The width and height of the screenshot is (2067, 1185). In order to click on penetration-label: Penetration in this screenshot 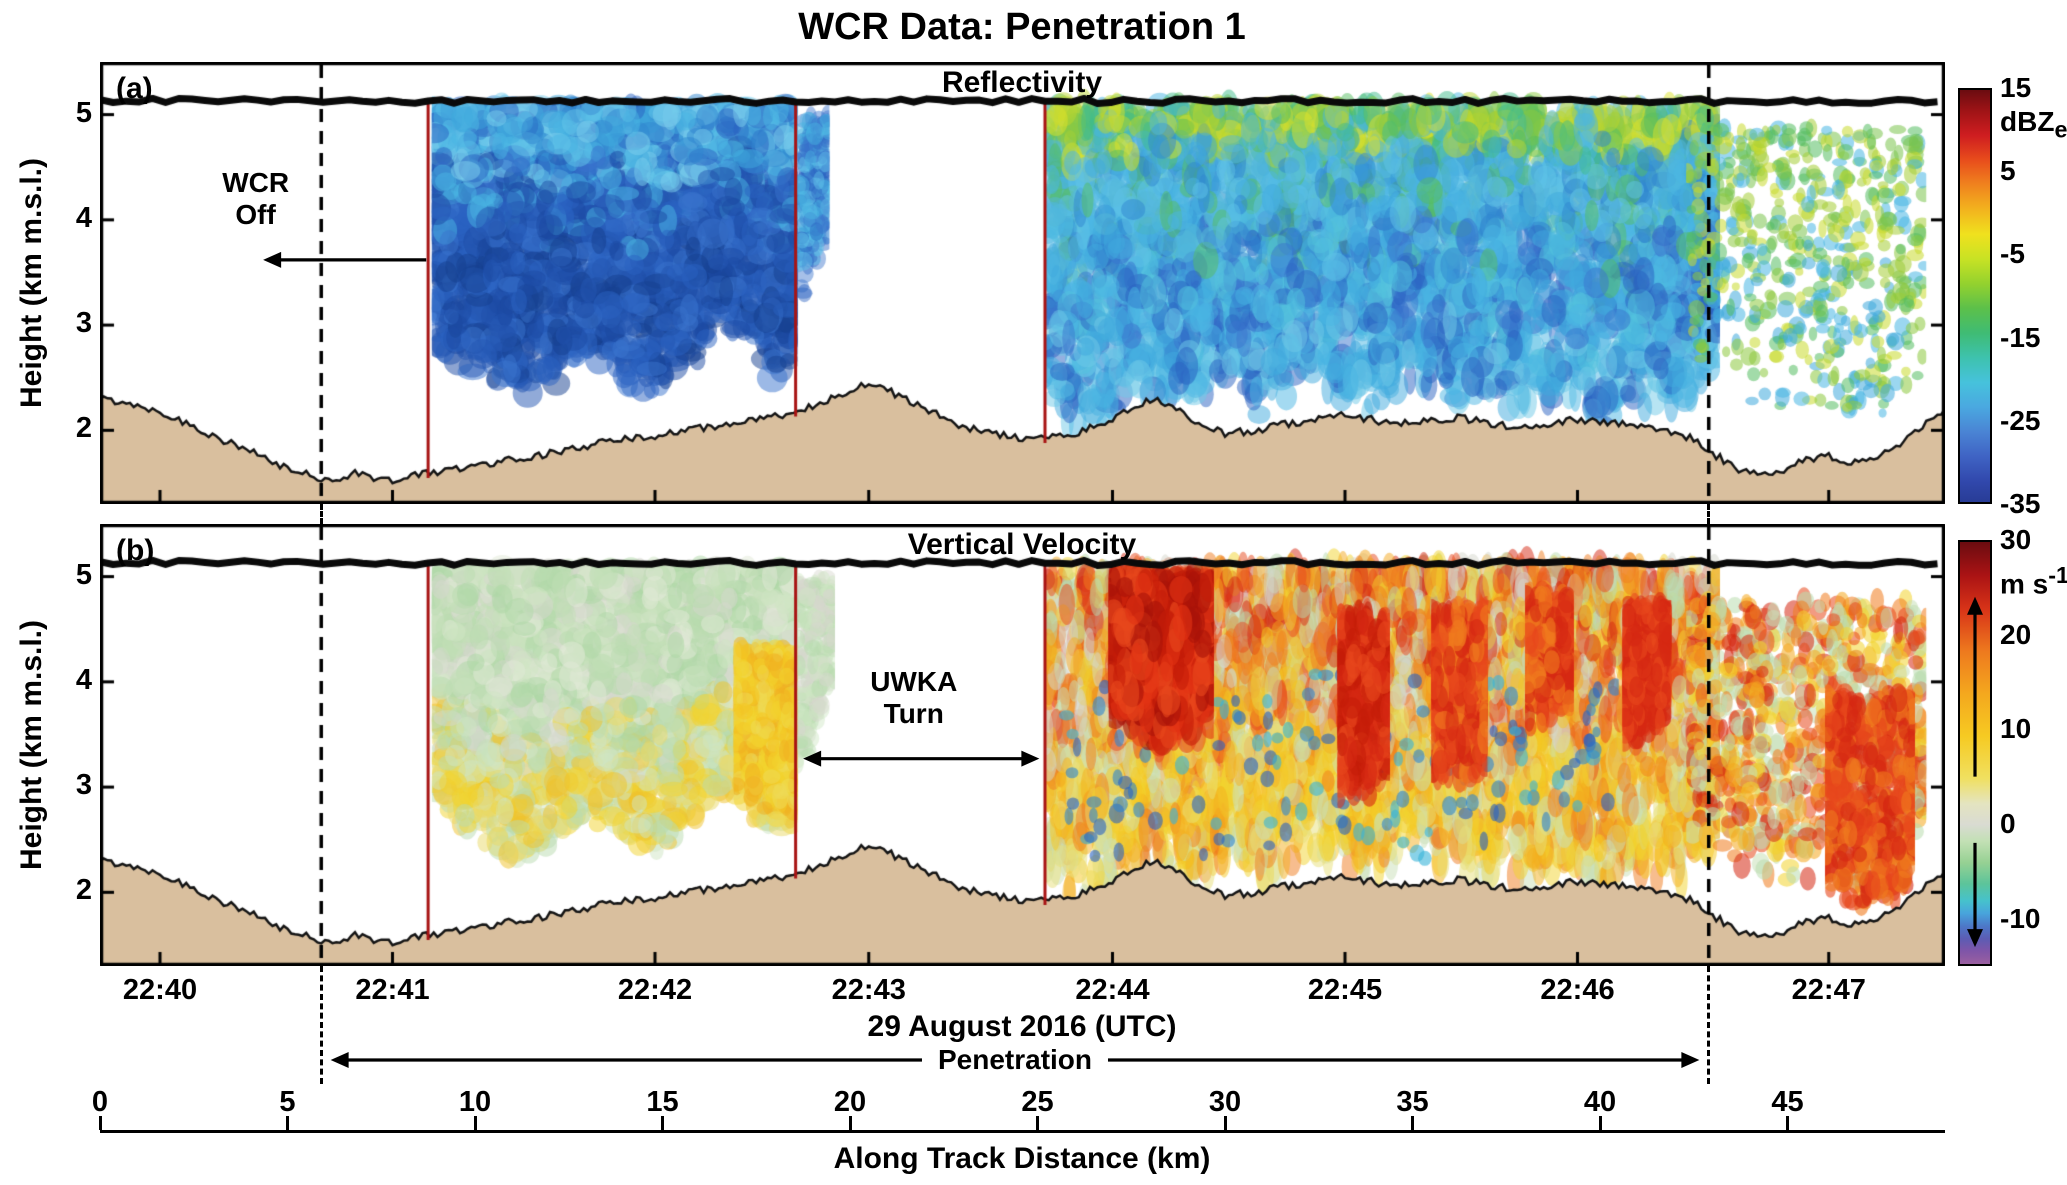, I will do `click(1015, 1060)`.